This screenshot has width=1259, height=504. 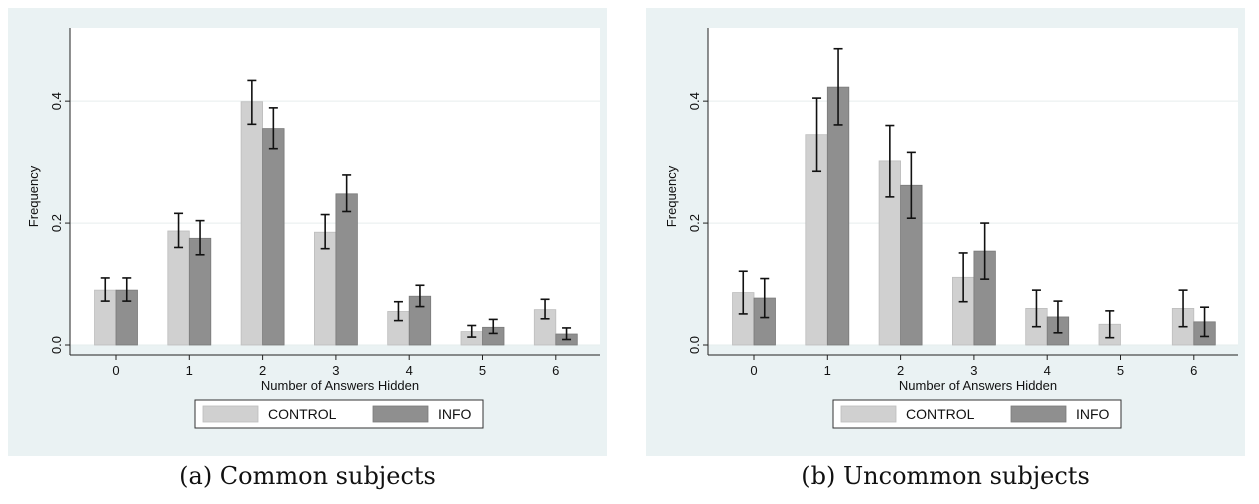 I want to click on caption-common-subjects: (a) Common subjects, so click(x=307, y=476).